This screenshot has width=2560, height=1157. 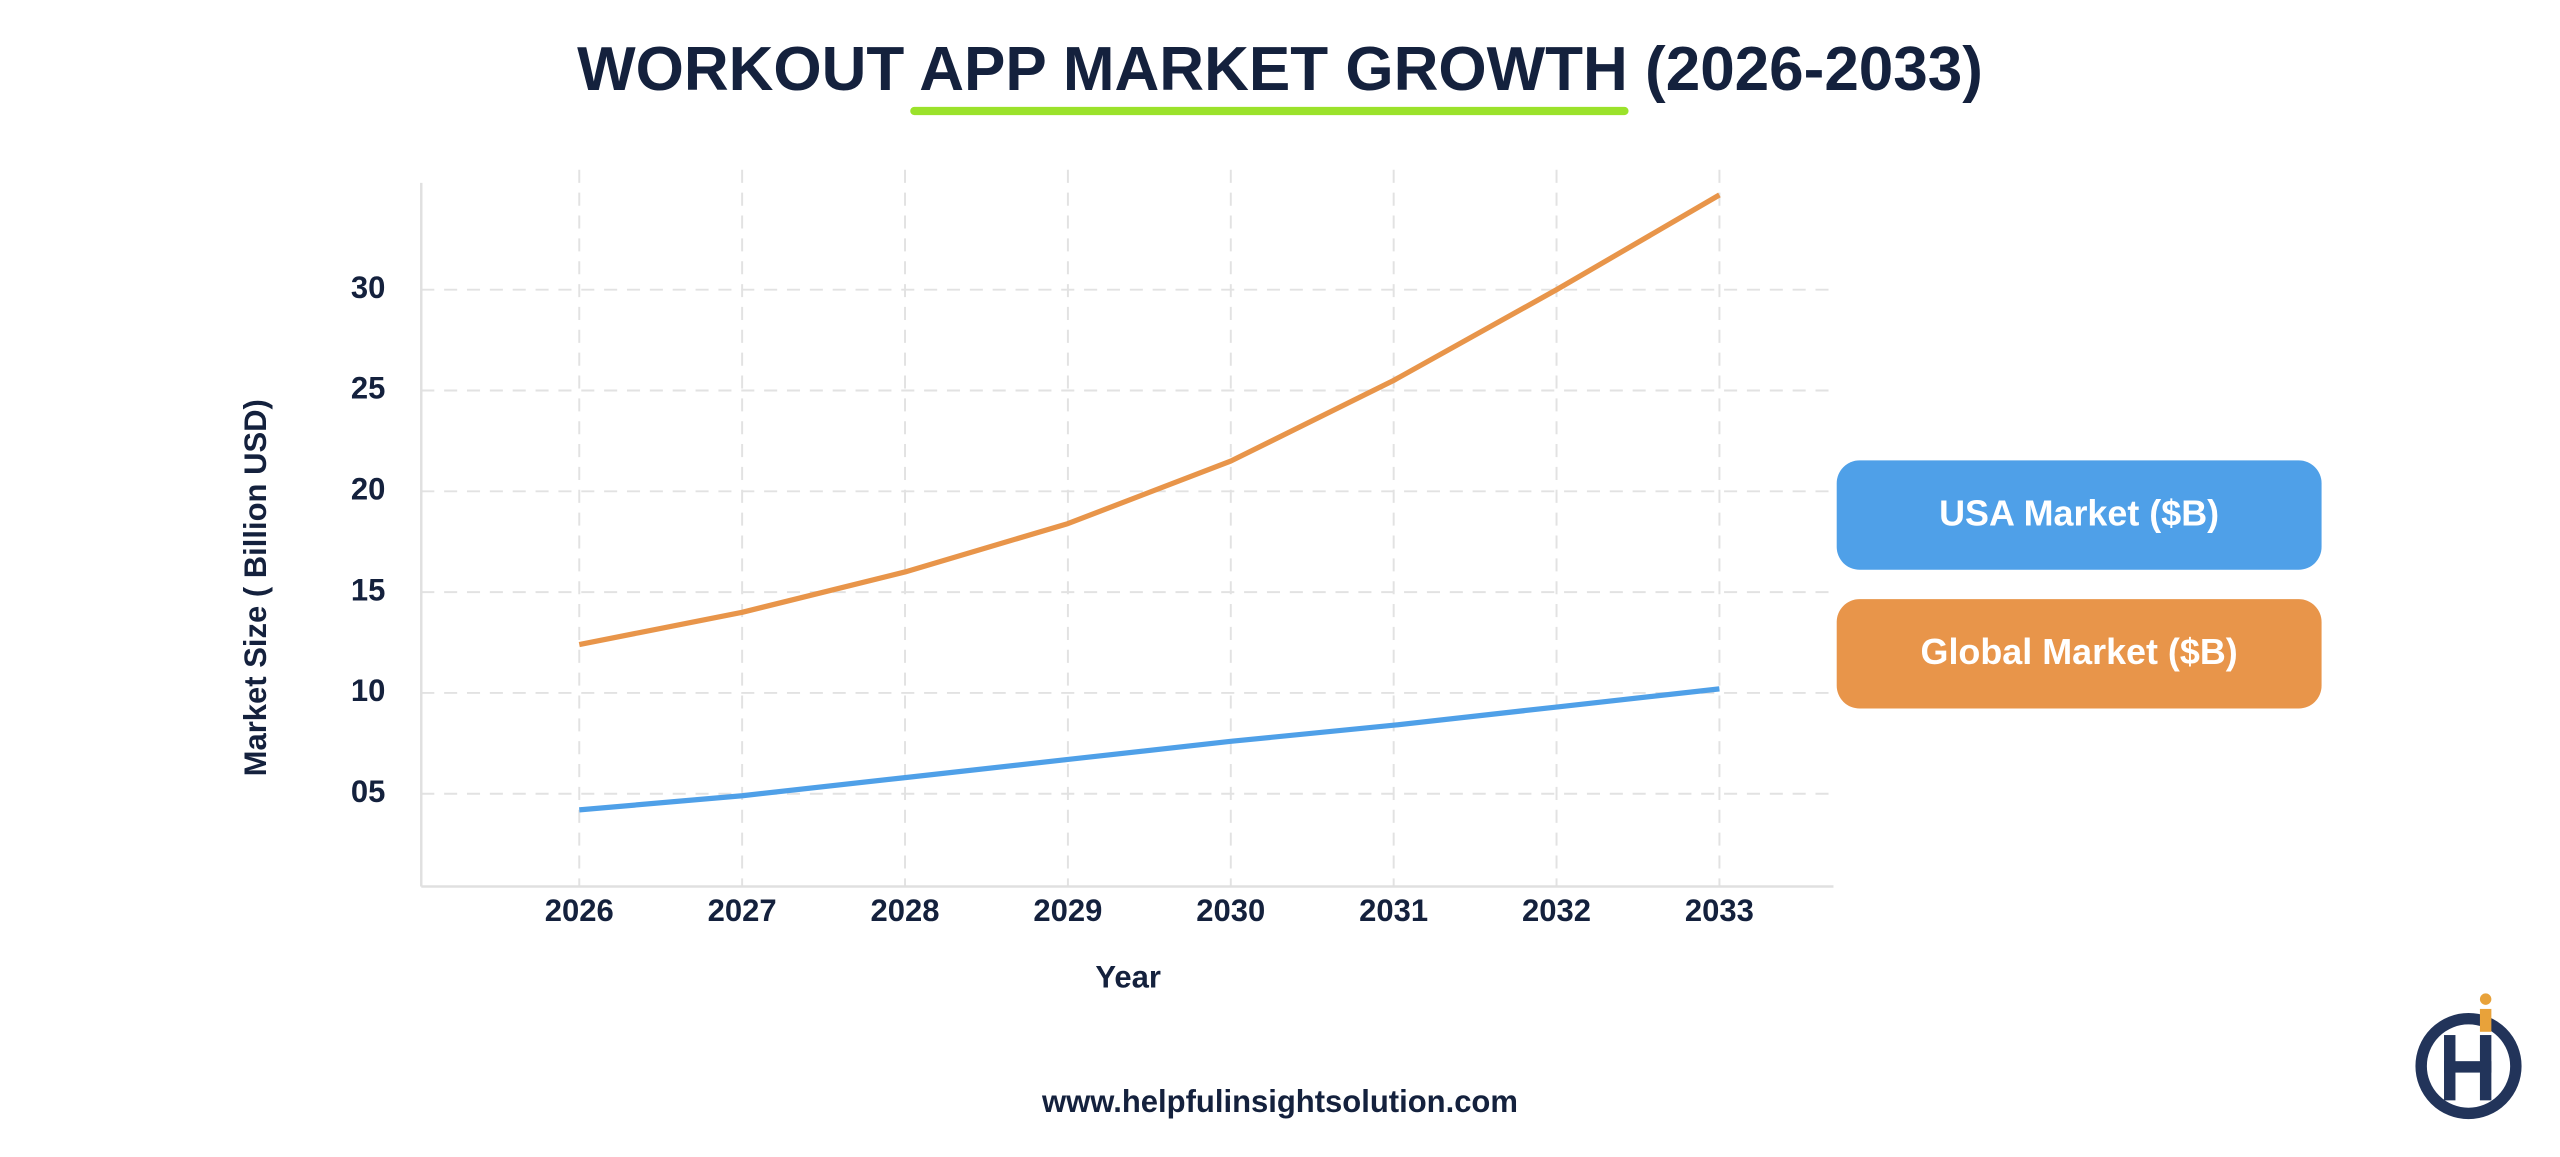 I want to click on legend-label: Global Market ($B), so click(x=2079, y=651).